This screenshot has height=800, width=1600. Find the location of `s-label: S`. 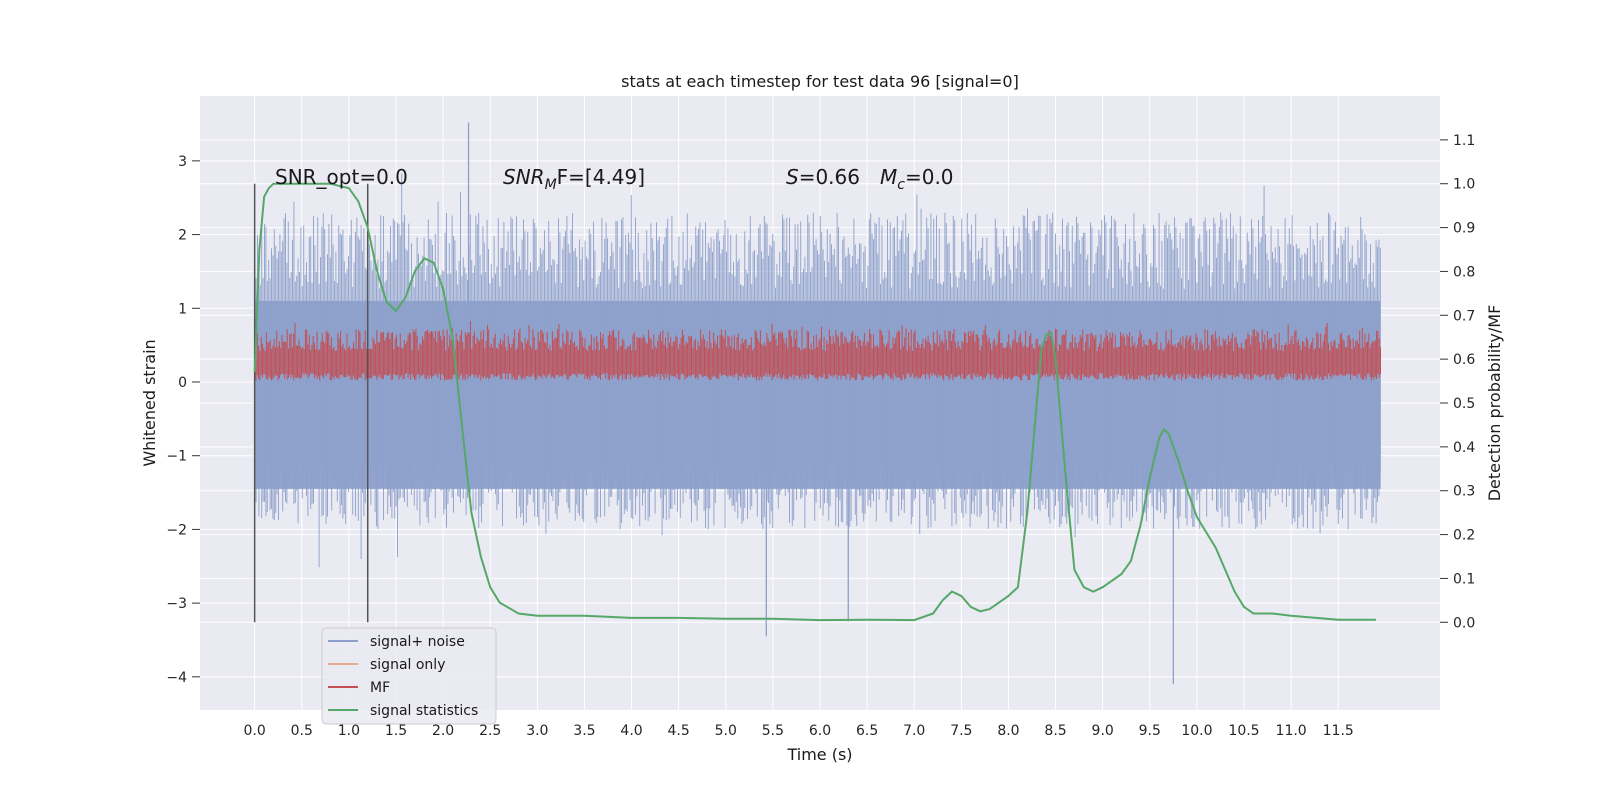

s-label: S is located at coordinates (792, 177).